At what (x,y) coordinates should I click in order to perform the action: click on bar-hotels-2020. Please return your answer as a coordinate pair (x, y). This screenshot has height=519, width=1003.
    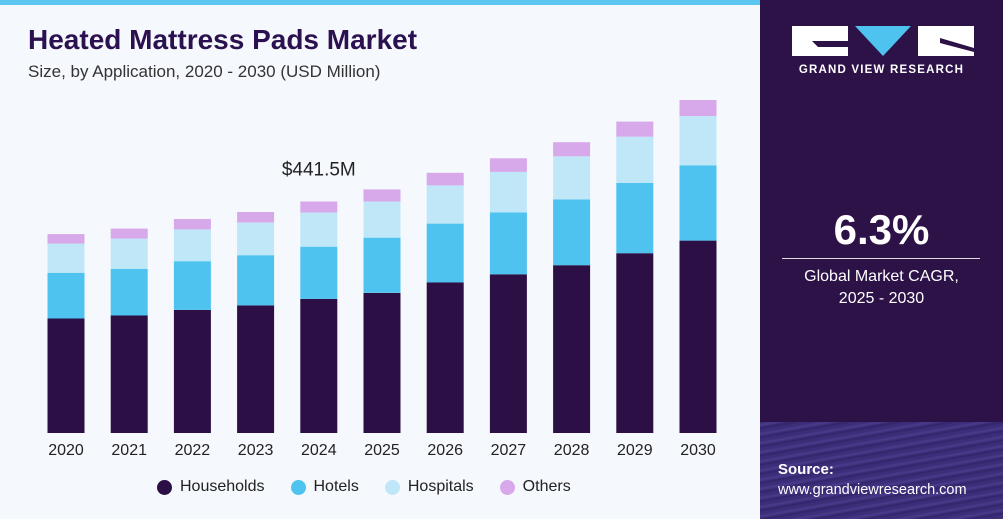
    Looking at the image, I should click on (66, 295).